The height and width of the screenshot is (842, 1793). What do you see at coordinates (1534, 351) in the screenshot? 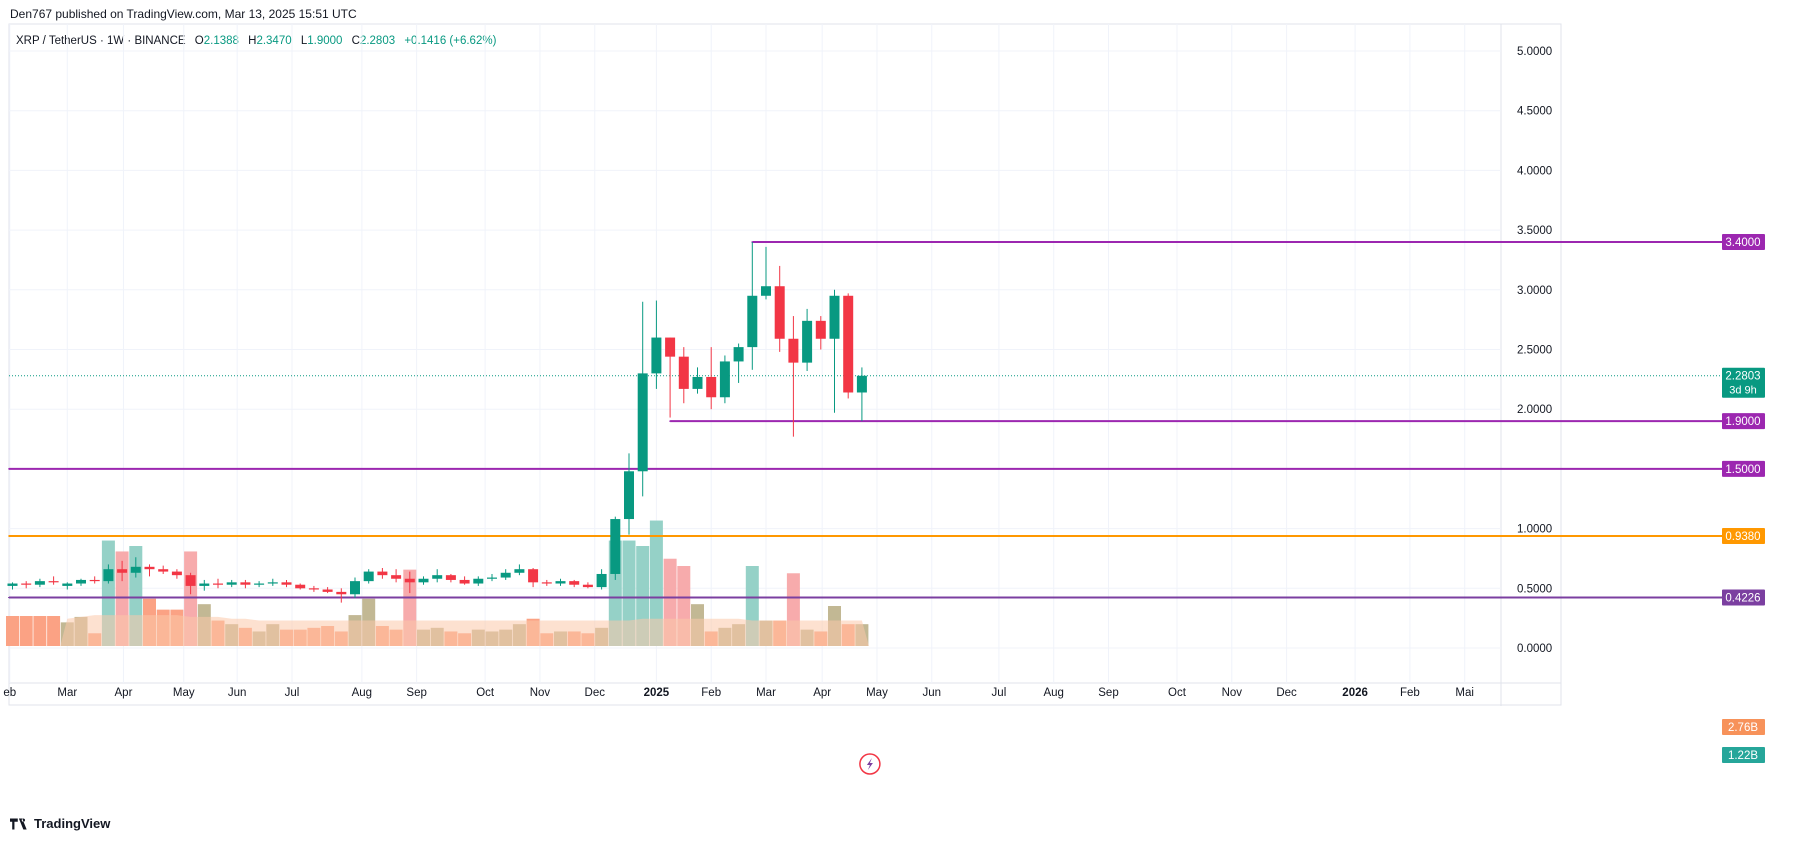
I see `y-tick-label: 2.5000` at bounding box center [1534, 351].